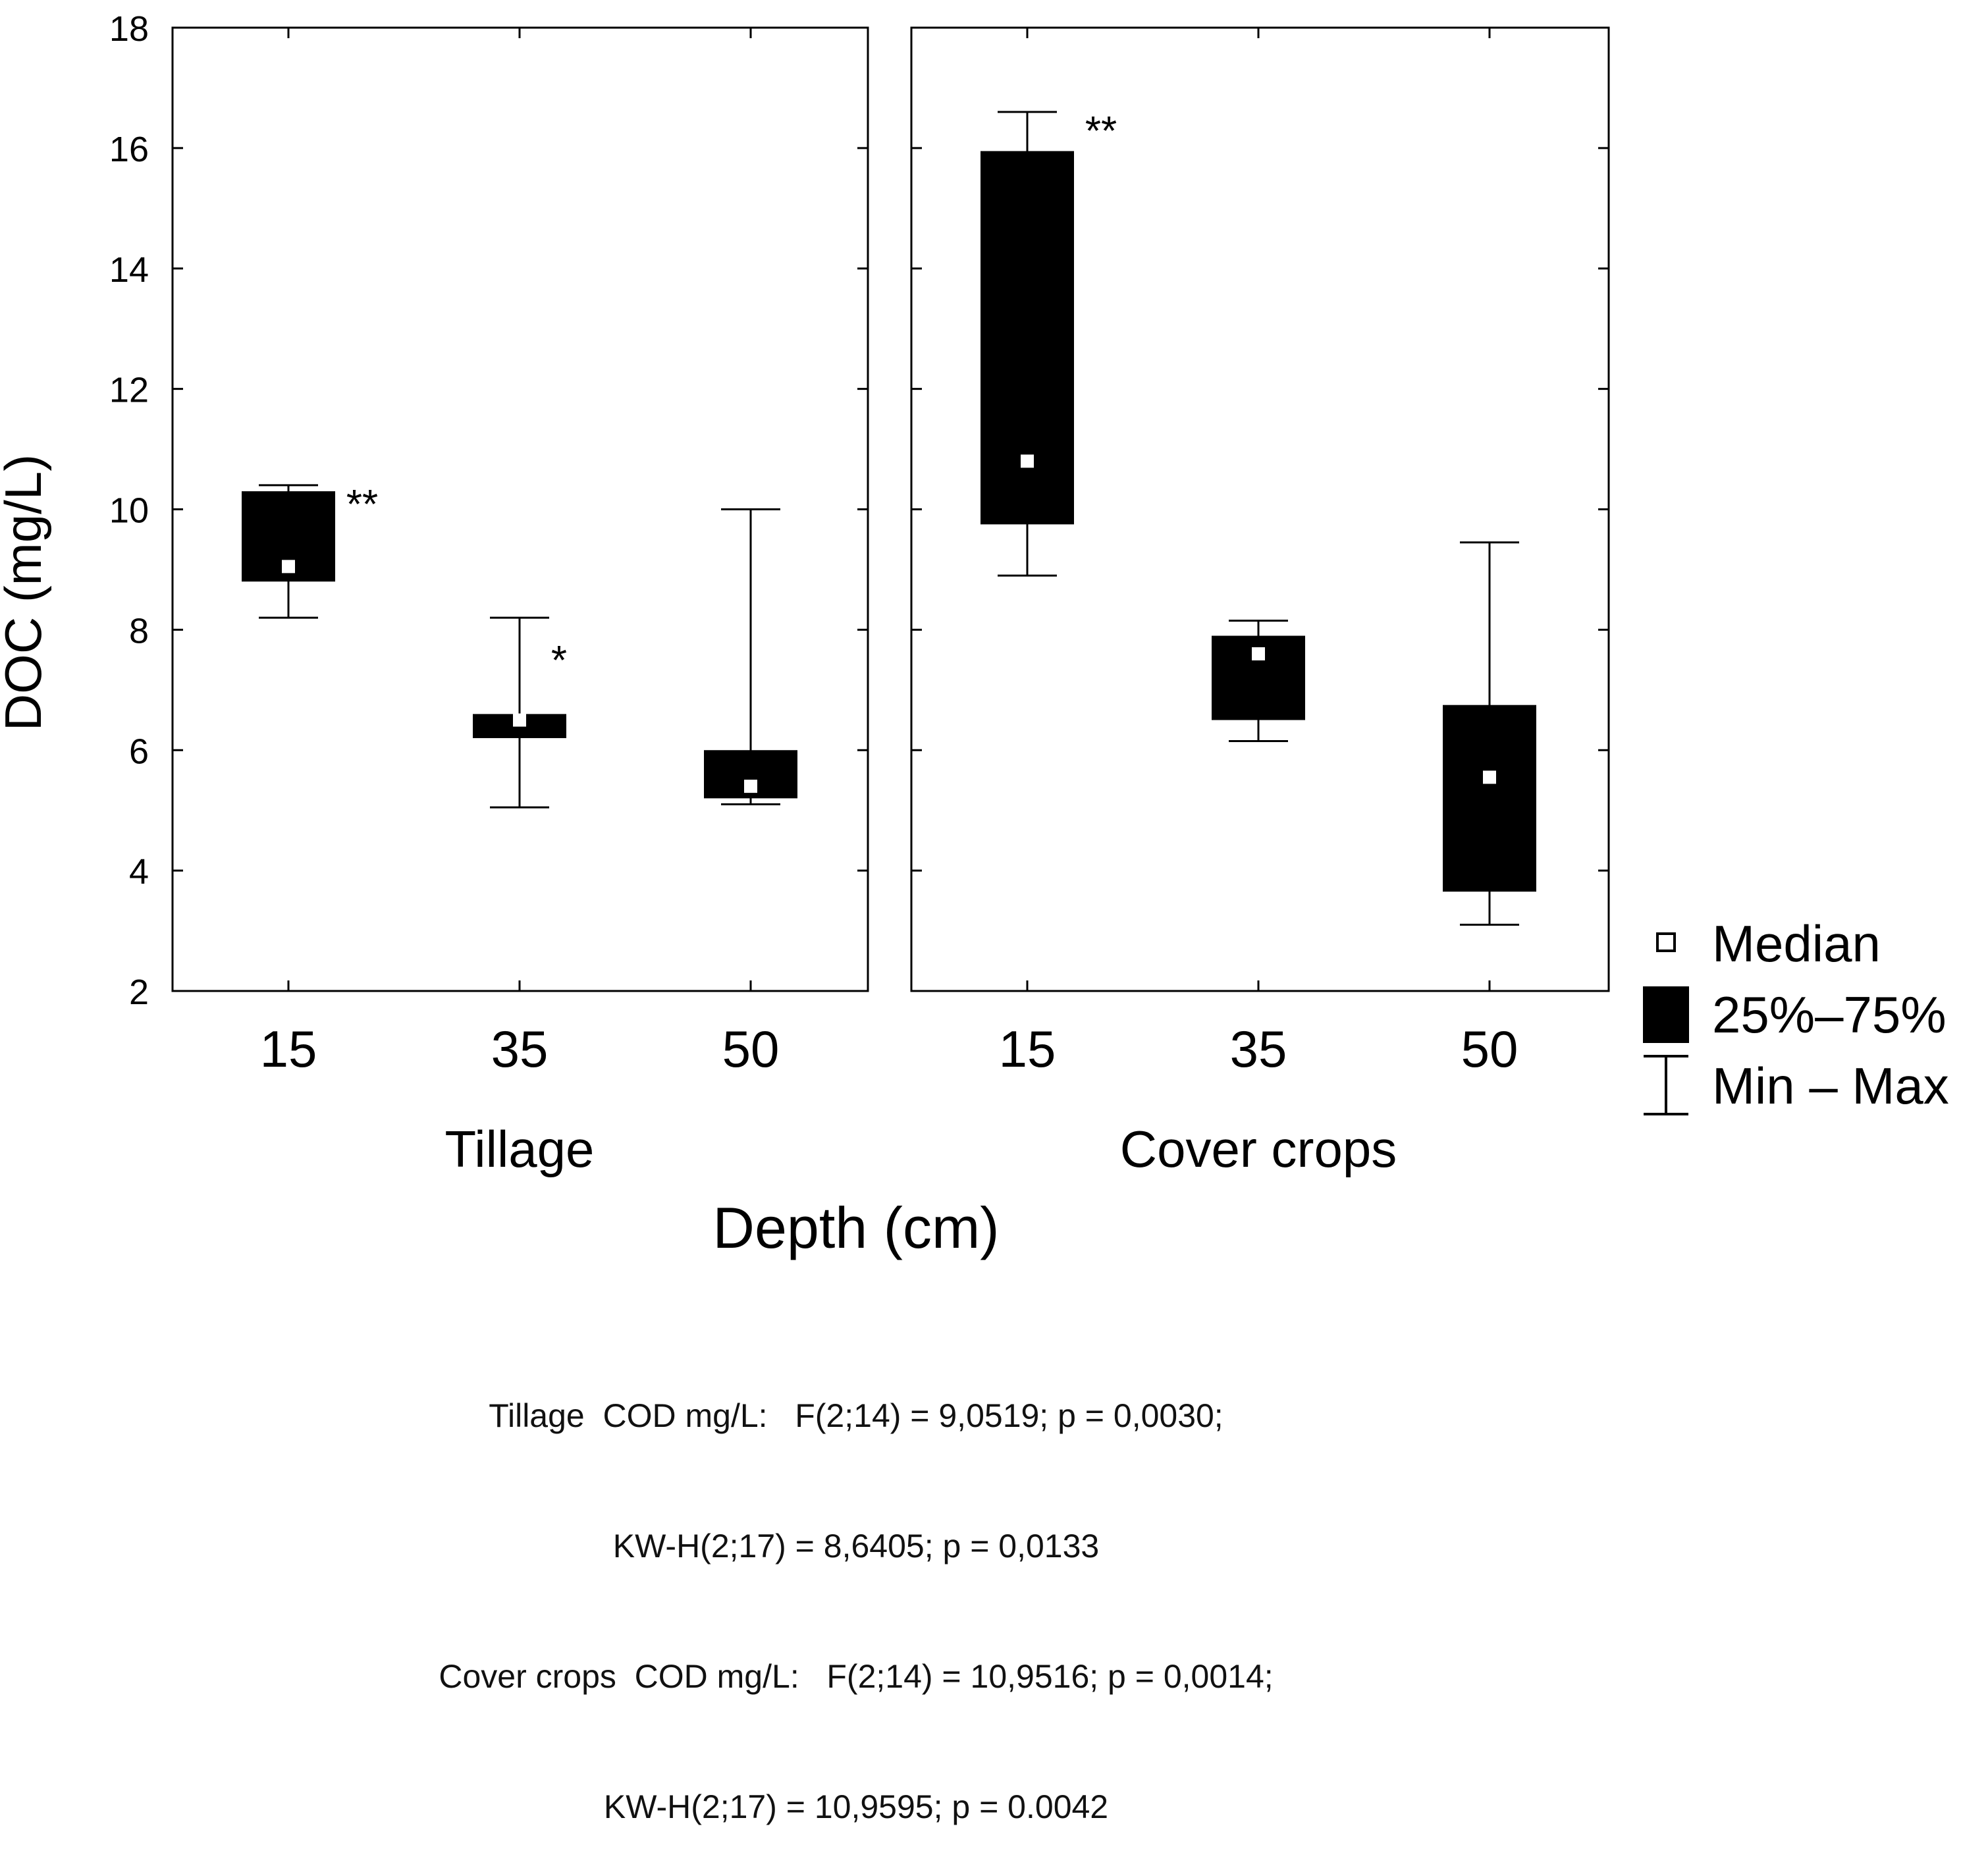 This screenshot has width=1988, height=1872. What do you see at coordinates (856, 1546) in the screenshot?
I see `caption-line-2: KW-H(2;17) = 8,6405; p = 0,0133` at bounding box center [856, 1546].